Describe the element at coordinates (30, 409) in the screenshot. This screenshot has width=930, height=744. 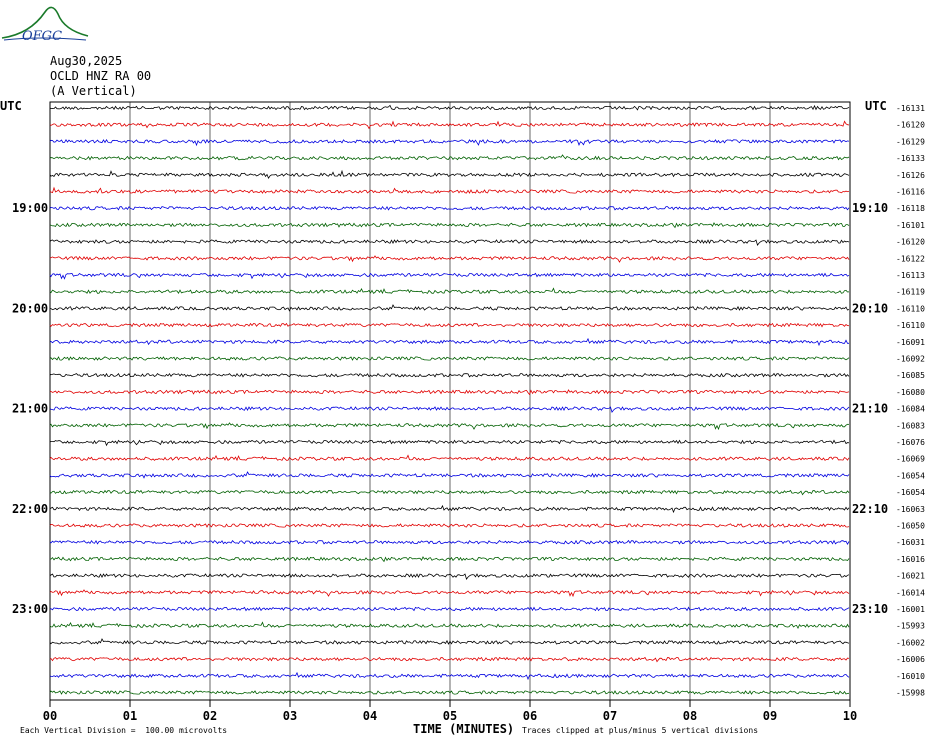
I see `left-time-label: 21:00` at that location.